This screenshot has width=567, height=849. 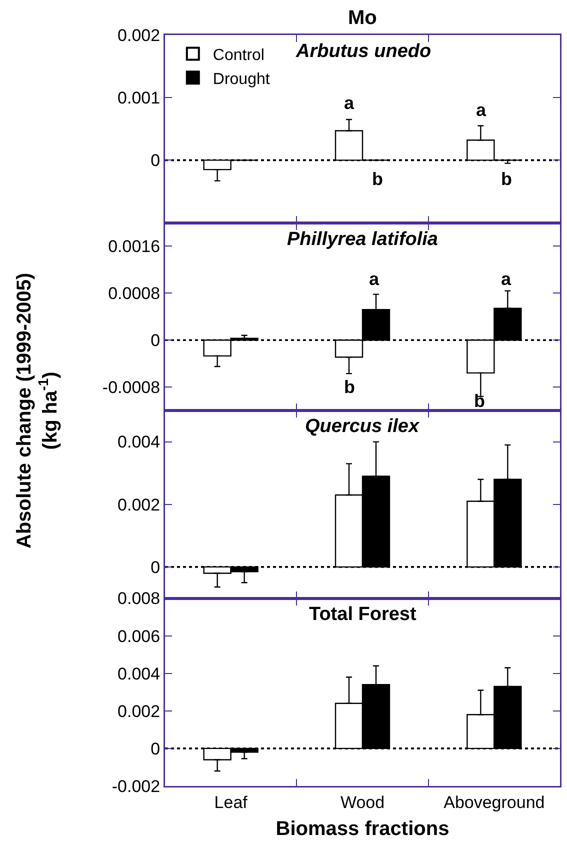 What do you see at coordinates (139, 636) in the screenshot?
I see `y-tick-label: 0.006` at bounding box center [139, 636].